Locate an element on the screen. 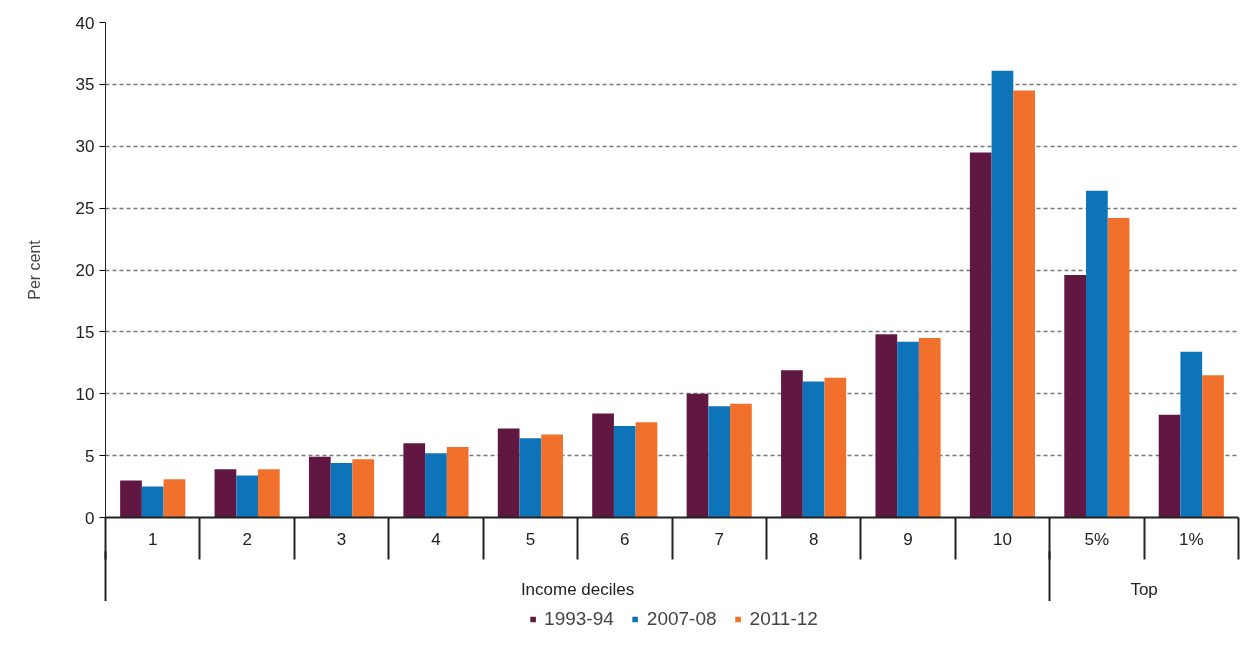 This screenshot has width=1240, height=646. y-tick-label: 35 is located at coordinates (85, 85).